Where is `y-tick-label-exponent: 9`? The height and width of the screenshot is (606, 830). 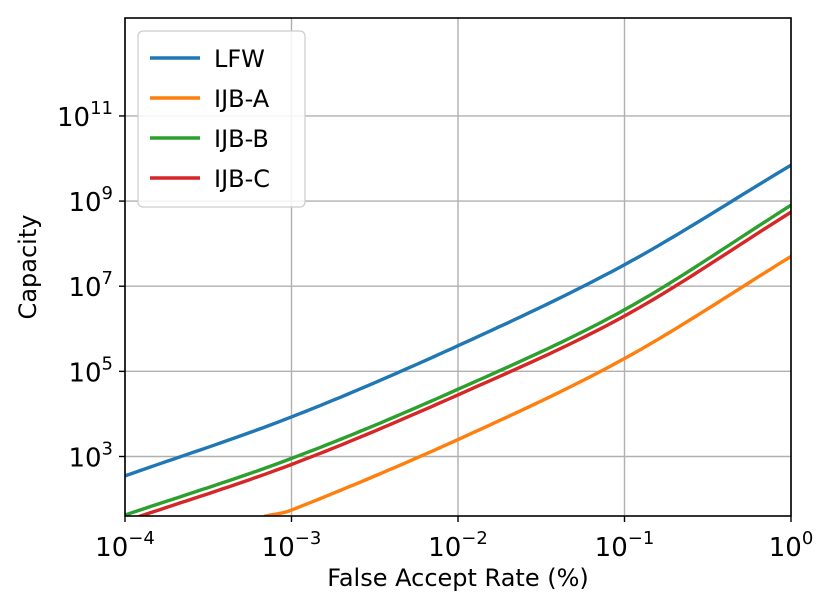 y-tick-label-exponent: 9 is located at coordinates (107, 193).